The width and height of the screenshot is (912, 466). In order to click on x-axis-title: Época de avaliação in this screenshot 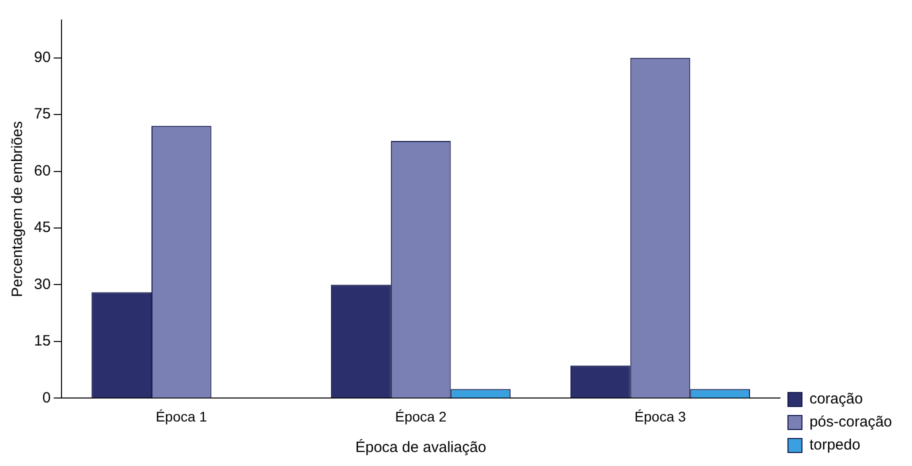, I will do `click(420, 447)`.